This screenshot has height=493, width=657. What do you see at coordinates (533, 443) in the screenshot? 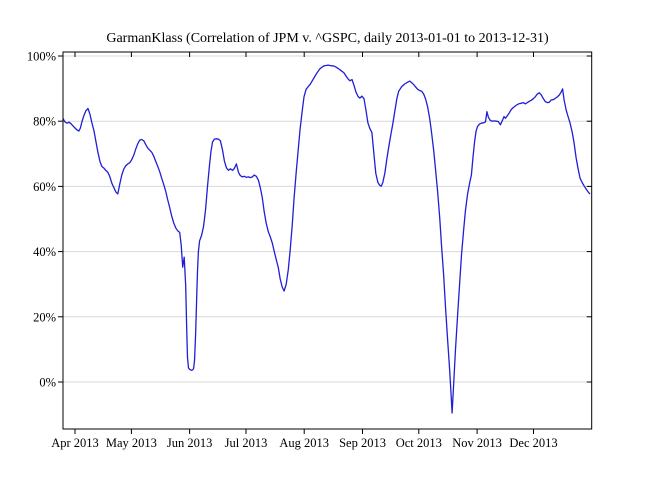
I see `x-tick-label: Dec 2013` at bounding box center [533, 443].